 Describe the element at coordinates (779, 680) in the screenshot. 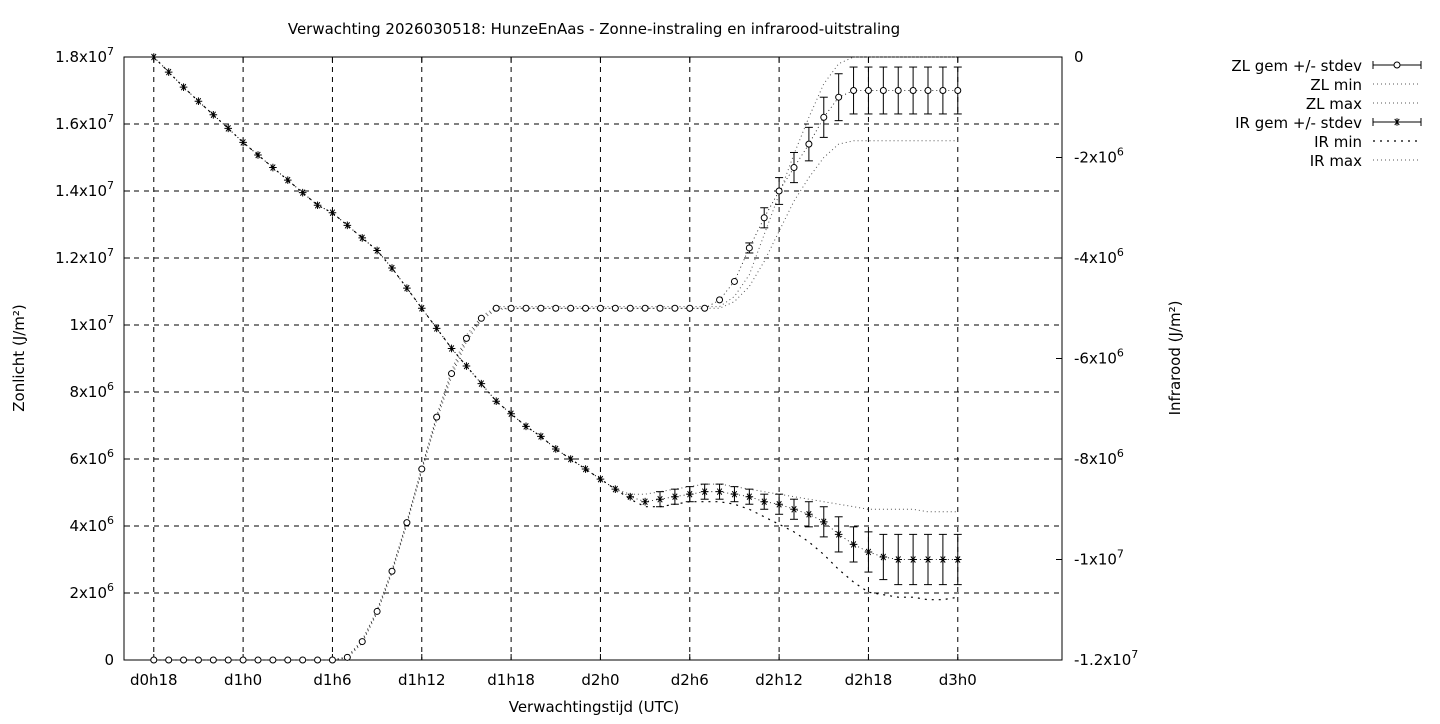

I see `x-tick-label: d2h12` at that location.